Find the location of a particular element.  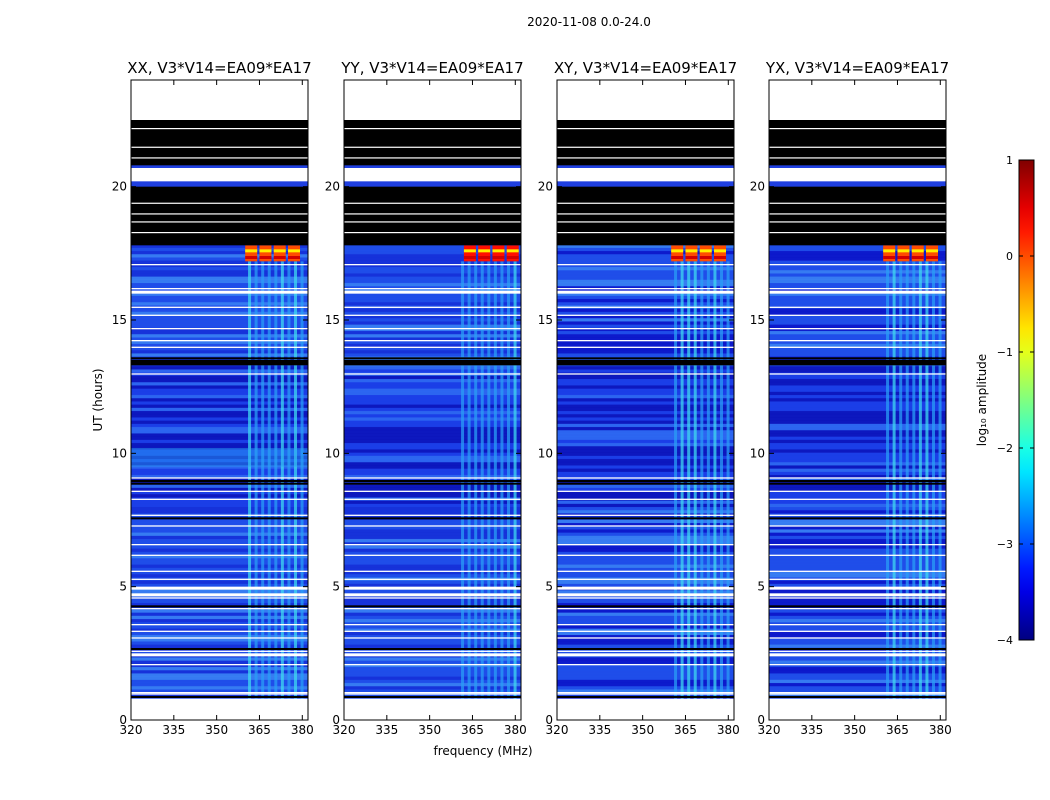

colorbar-gradient is located at coordinates (1026, 400).